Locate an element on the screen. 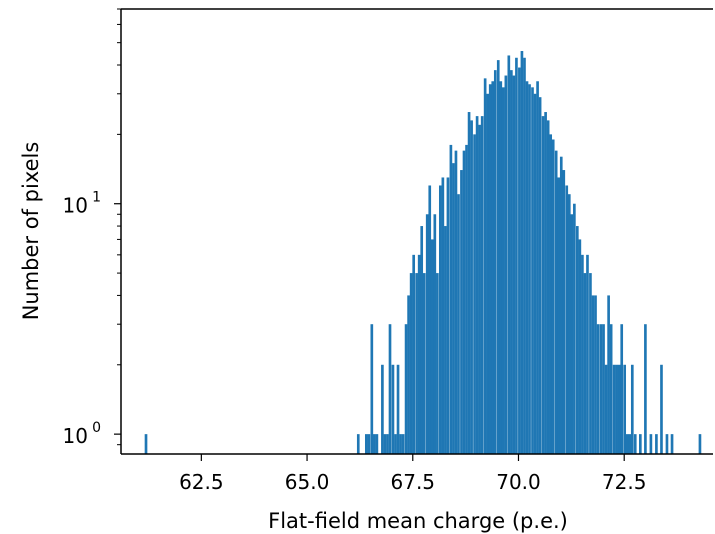 This screenshot has height=534, width=715. y-tick-exponent: 1 is located at coordinates (96, 198).